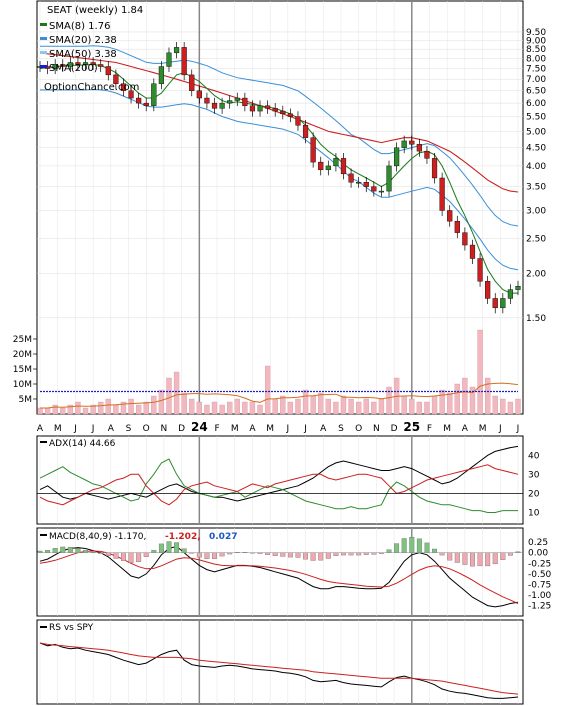 The image size is (566, 706). What do you see at coordinates (43, 442) in the screenshot?
I see `adx-title-swatch` at bounding box center [43, 442].